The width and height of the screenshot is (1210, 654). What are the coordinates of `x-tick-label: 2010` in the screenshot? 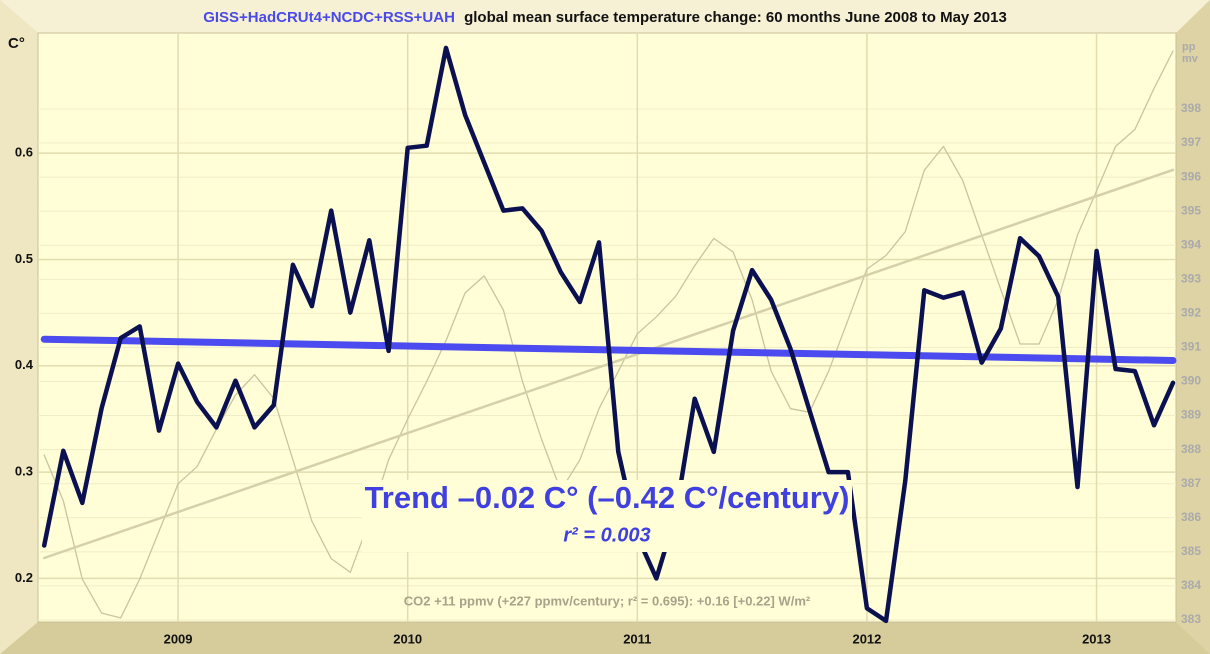 It's located at (407, 638).